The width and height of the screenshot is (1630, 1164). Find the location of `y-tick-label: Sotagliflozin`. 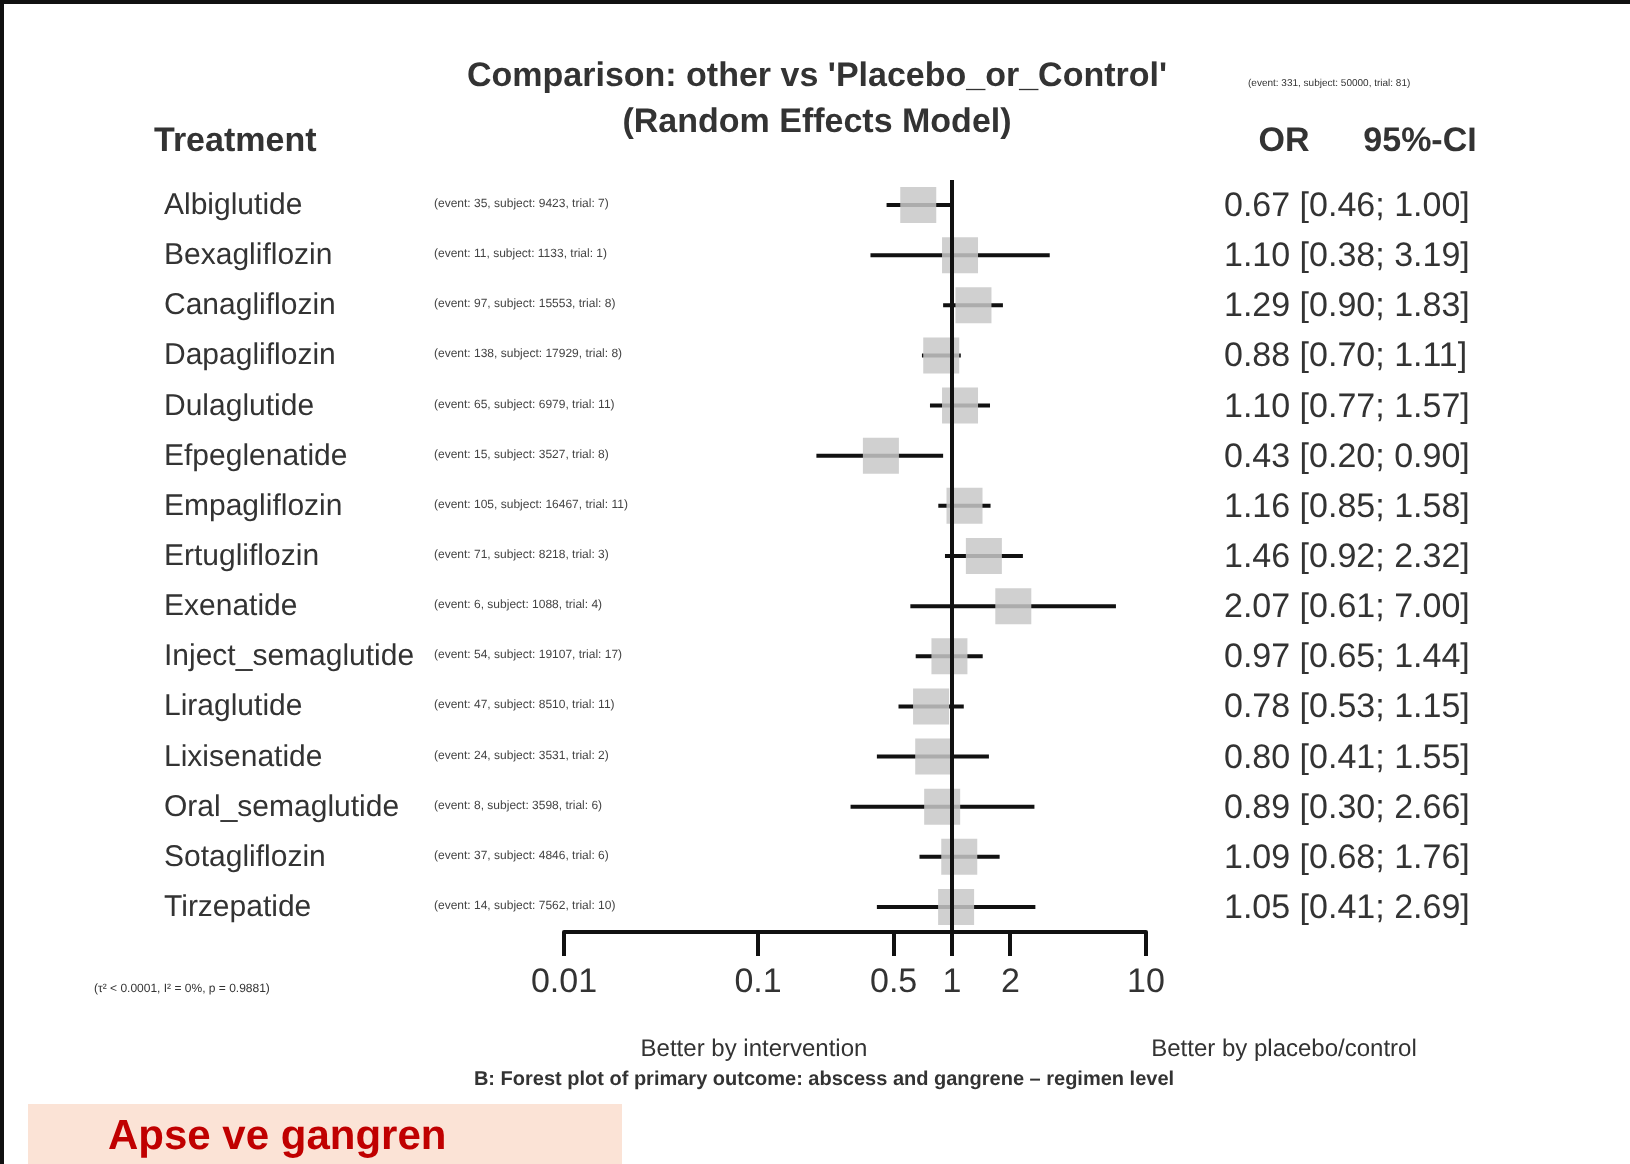

y-tick-label: Sotagliflozin is located at coordinates (245, 856).